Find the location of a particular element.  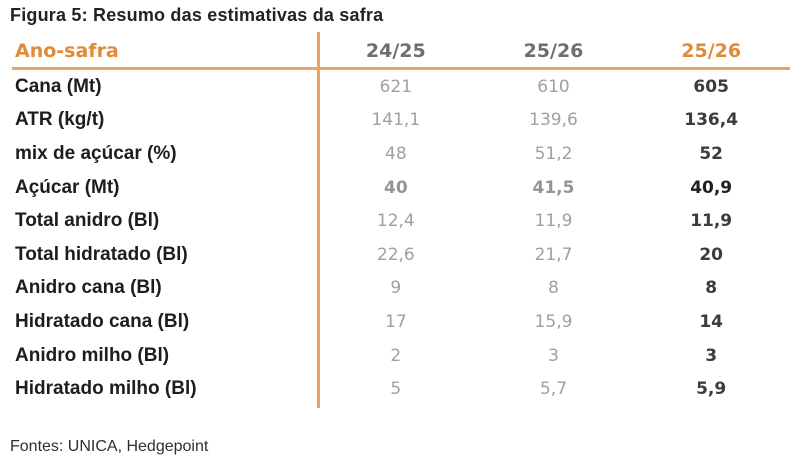

table-row: mix de açúcar (%) 48 51,2 52 is located at coordinates (401, 154).